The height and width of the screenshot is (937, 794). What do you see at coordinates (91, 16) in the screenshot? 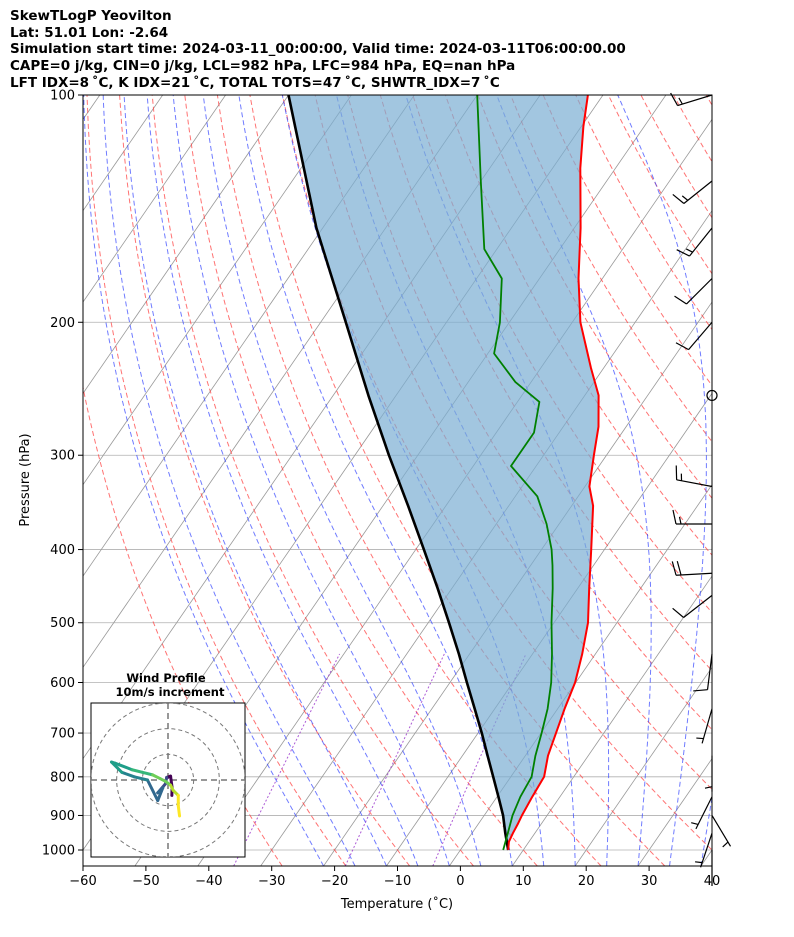
I see `chart-title: SkewTLogP Yeovilton` at bounding box center [91, 16].